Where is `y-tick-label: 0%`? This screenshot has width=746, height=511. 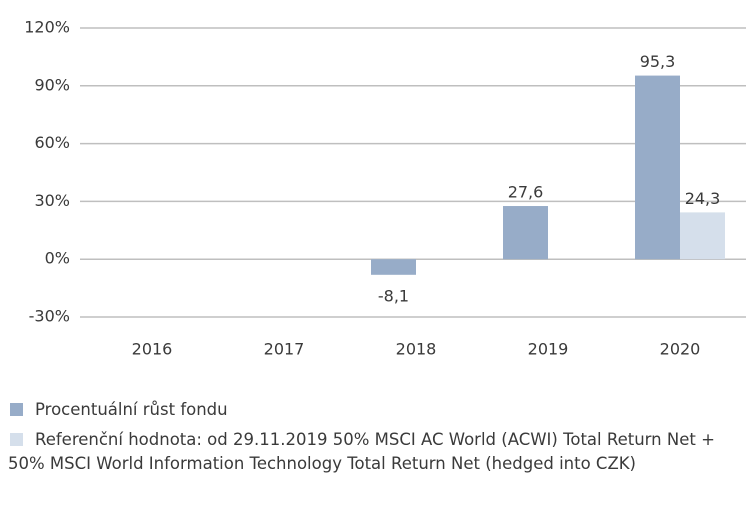 y-tick-label: 0% is located at coordinates (57, 258).